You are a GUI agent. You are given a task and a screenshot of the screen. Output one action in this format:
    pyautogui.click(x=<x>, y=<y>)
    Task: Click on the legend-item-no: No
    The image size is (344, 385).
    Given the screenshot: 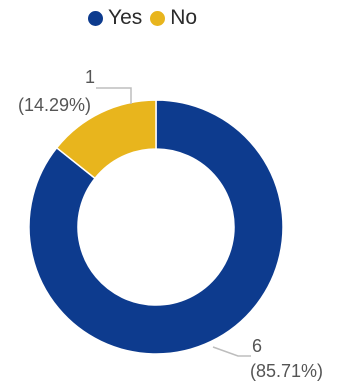 What is the action you would take?
    pyautogui.click(x=173, y=18)
    